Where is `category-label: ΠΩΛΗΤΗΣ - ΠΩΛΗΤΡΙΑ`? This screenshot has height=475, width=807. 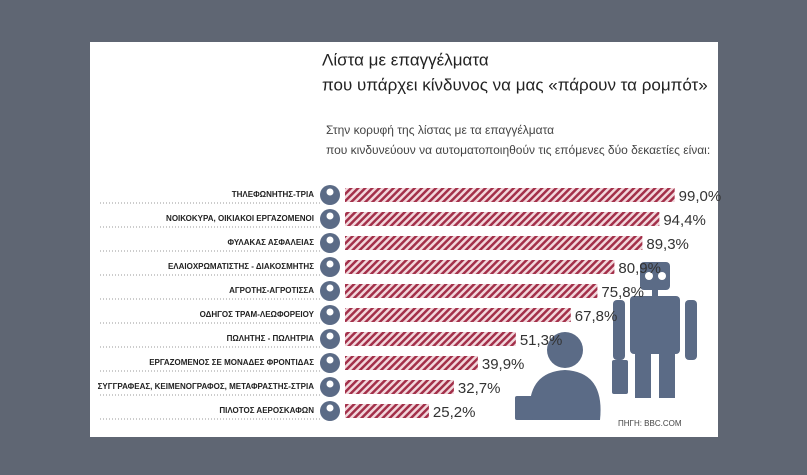
category-label: ΠΩΛΗΤΗΣ - ΠΩΛΗΤΡΙΑ is located at coordinates (271, 338).